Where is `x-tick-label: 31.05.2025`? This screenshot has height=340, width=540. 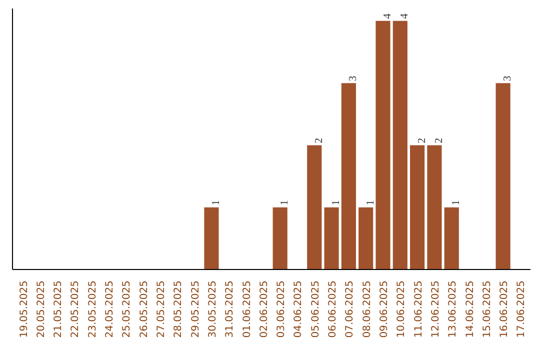
x-tick-label: 31.05.2025 is located at coordinates (230, 309).